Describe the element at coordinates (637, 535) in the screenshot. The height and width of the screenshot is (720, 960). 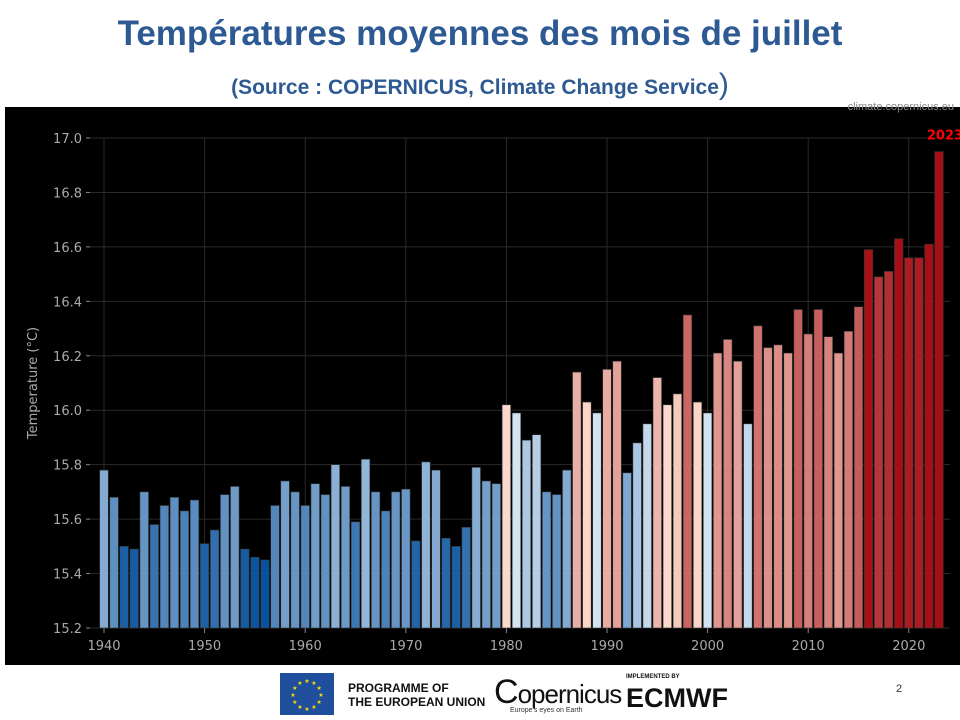
I see `bar-1993` at that location.